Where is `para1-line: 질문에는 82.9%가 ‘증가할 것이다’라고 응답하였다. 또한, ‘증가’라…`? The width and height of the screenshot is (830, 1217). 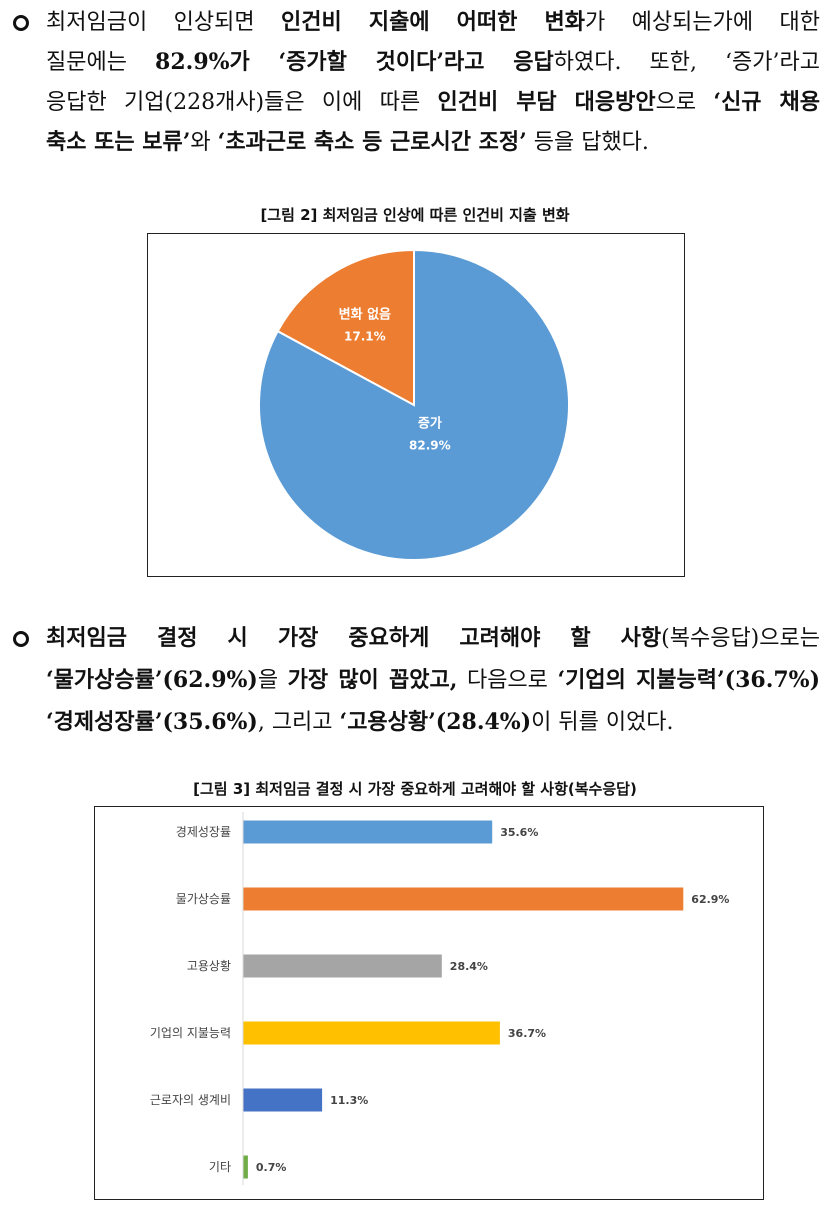 para1-line: 질문에는 82.9%가 ‘증가할 것이다’라고 응답하였다. 또한, ‘증가’라… is located at coordinates (433, 62).